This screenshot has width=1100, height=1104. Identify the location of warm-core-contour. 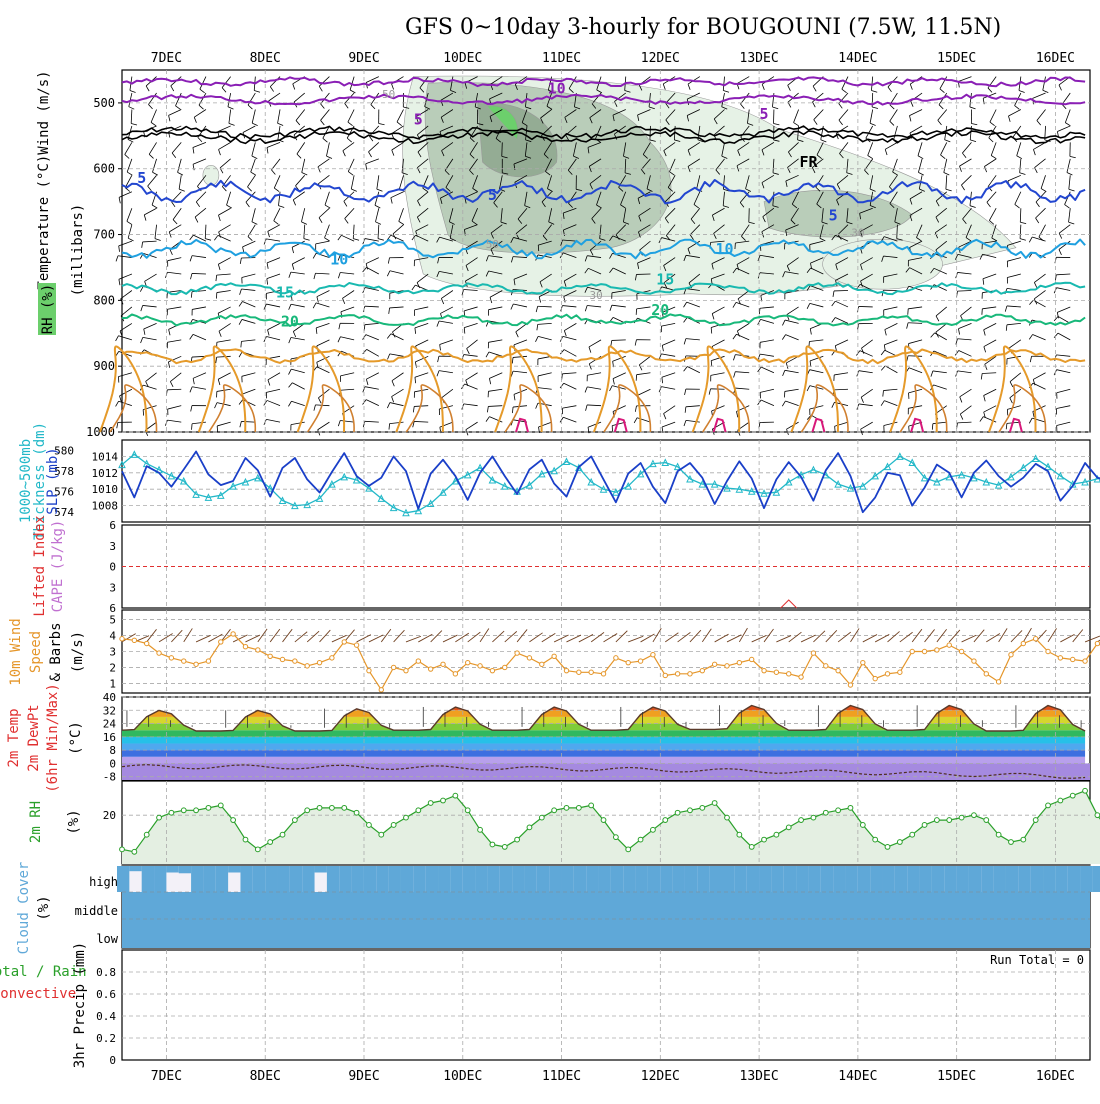
(1016, 425).